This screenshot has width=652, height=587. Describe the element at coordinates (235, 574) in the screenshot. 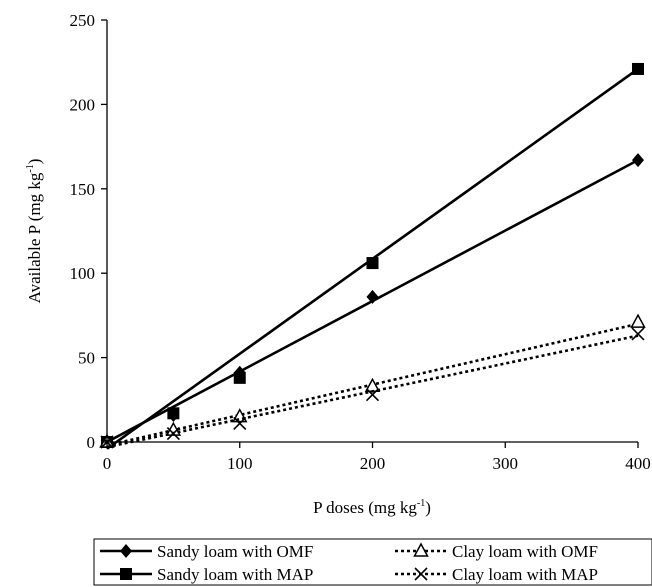

I see `legend-label: Sandy loam with MAP` at that location.